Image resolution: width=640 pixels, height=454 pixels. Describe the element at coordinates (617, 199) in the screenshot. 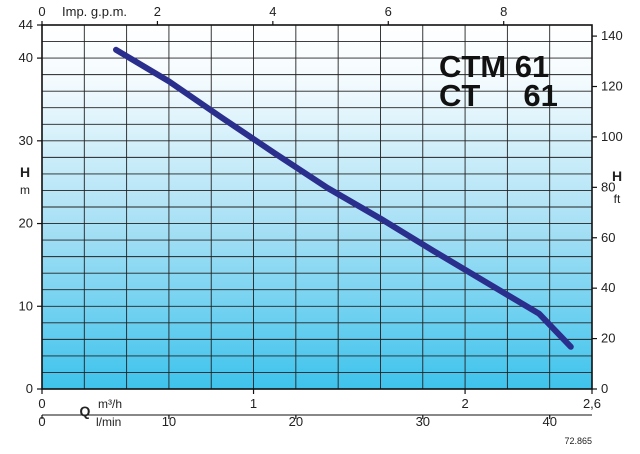

I see `right-axis-unit: ft` at that location.